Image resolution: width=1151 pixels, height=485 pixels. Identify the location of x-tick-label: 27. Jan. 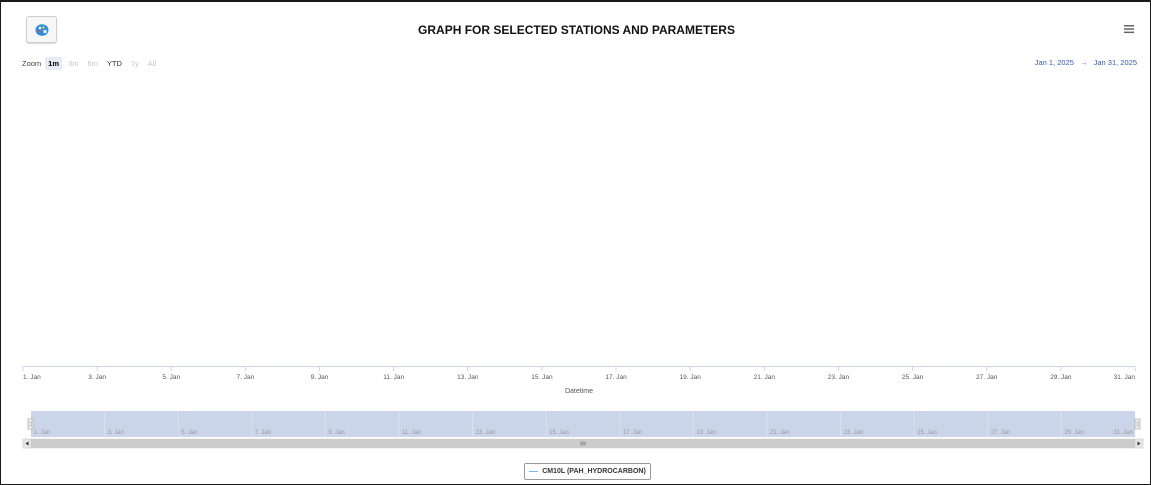
(987, 377).